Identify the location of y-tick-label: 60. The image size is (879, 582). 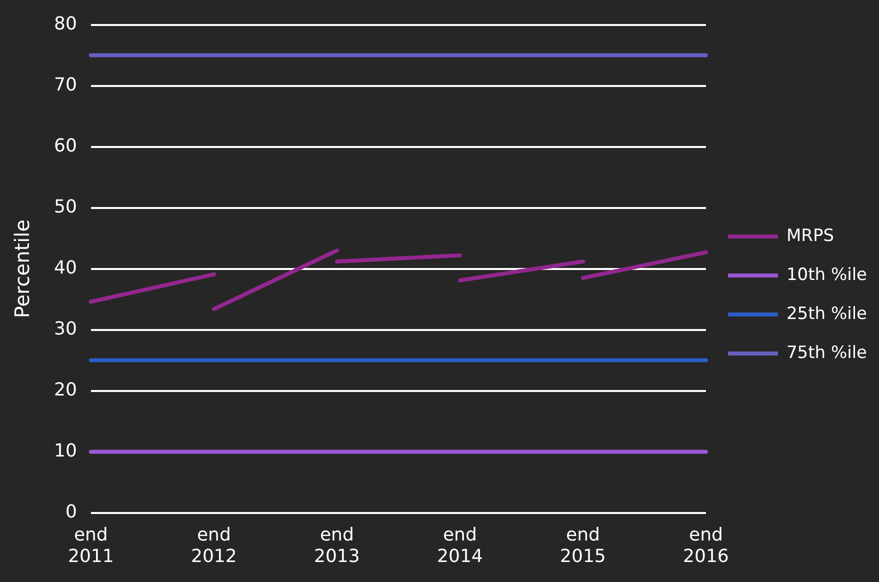
(65, 145).